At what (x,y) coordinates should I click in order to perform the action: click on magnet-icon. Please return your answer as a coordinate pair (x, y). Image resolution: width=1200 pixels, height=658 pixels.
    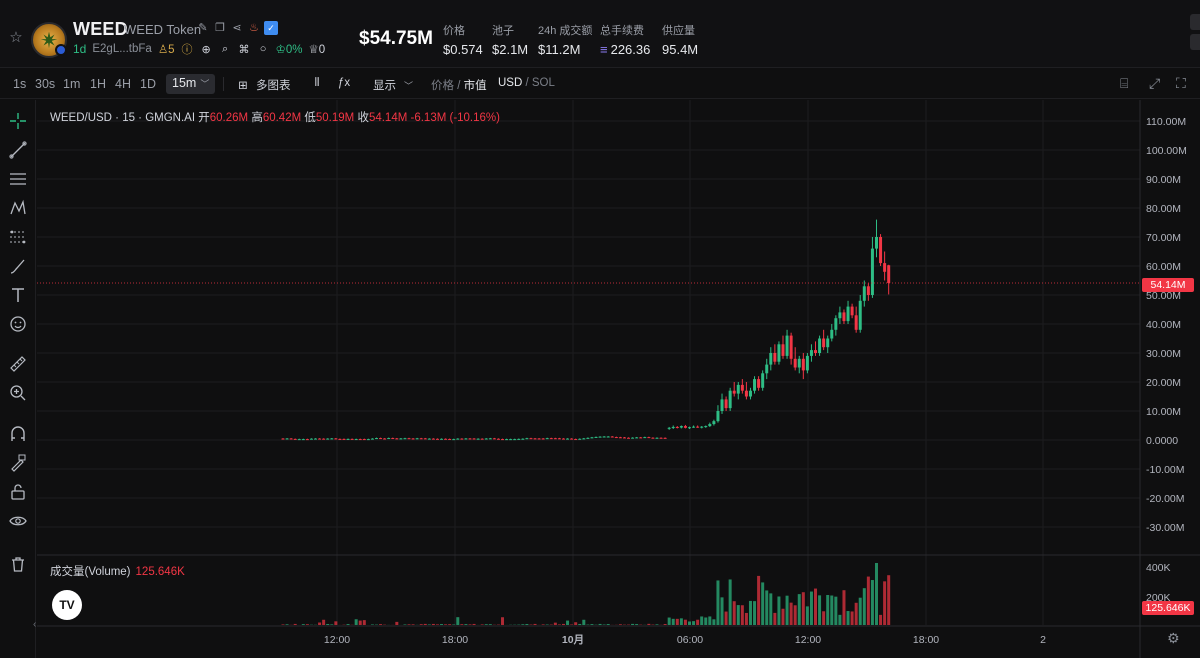
    Looking at the image, I should click on (18, 434).